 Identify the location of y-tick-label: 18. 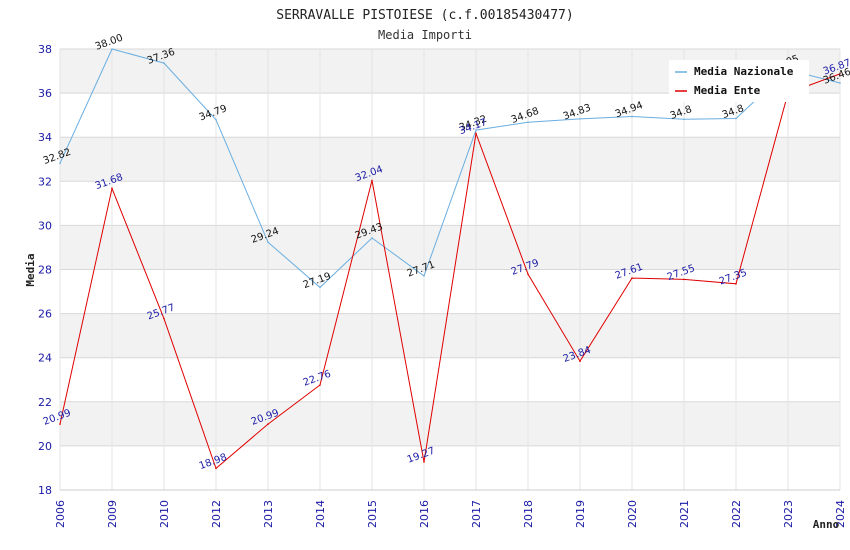
(45, 490).